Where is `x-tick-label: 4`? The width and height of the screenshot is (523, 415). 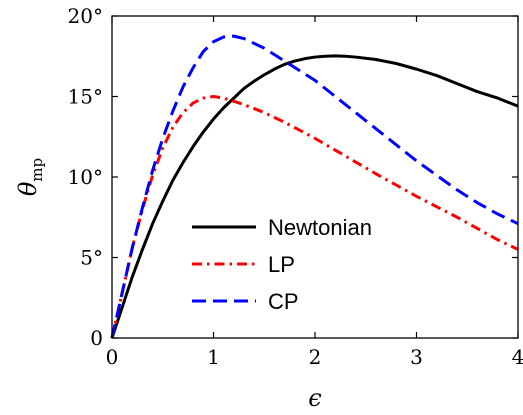 x-tick-label: 4 is located at coordinates (517, 357).